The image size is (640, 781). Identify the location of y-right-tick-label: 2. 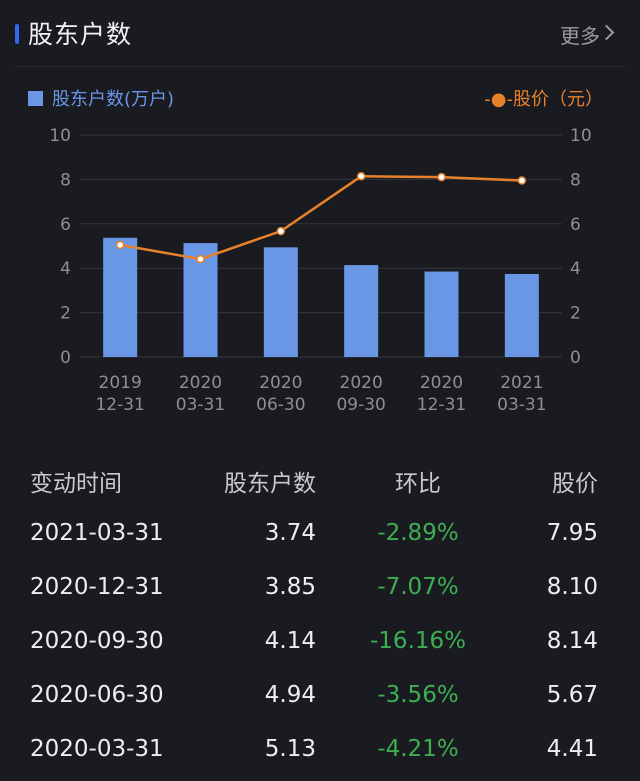
(575, 314).